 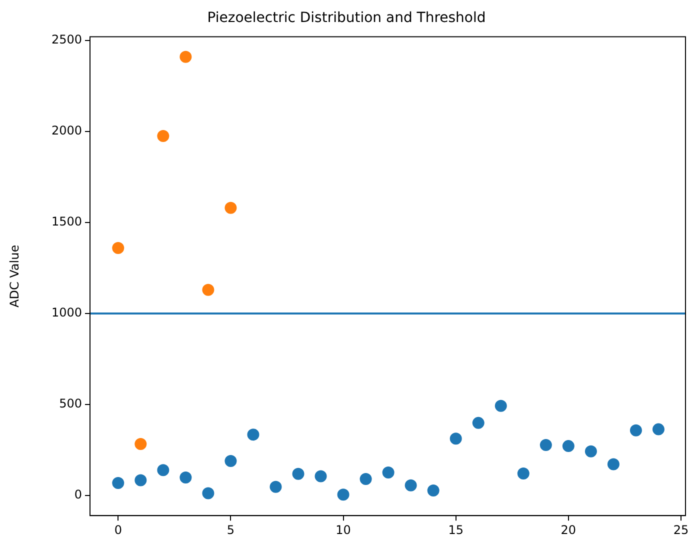 What do you see at coordinates (681, 529) in the screenshot?
I see `x-tick-label: 25` at bounding box center [681, 529].